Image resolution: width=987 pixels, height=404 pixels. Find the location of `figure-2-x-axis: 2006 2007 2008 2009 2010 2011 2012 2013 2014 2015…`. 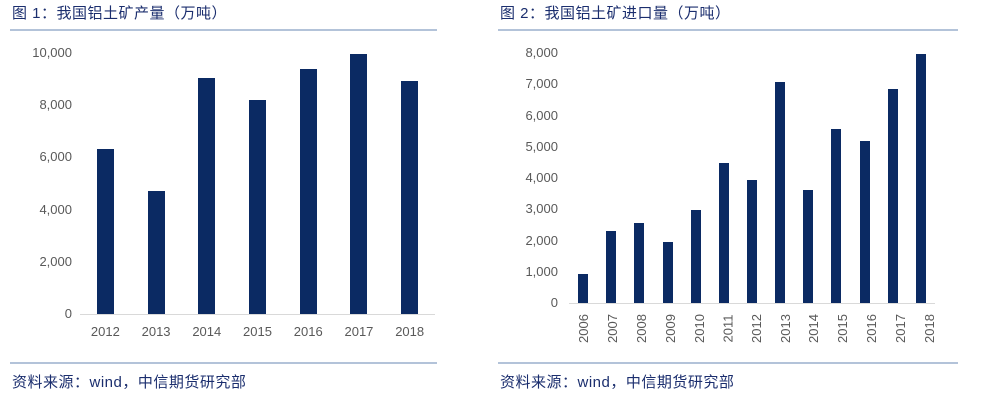

figure-2-x-axis: 2006 2007 2008 2009 2010 2011 2012 2013 2014 2015… is located at coordinates (753, 328).